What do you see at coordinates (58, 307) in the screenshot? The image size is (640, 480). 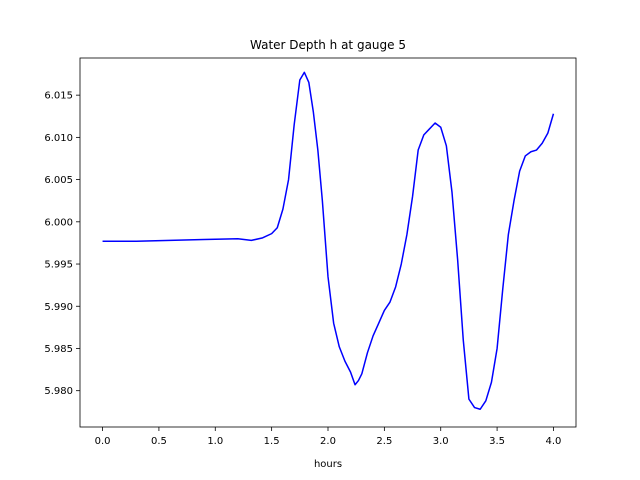 I see `y-tick-label: 5.990` at bounding box center [58, 307].